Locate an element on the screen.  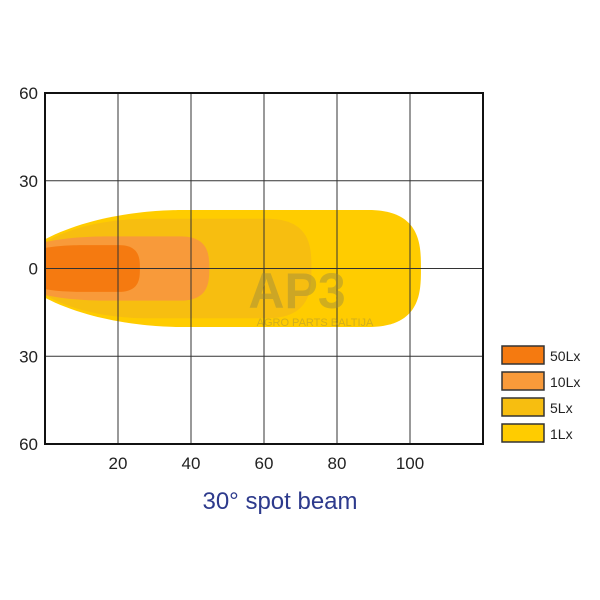
x-tick-label: 100 is located at coordinates (410, 463).